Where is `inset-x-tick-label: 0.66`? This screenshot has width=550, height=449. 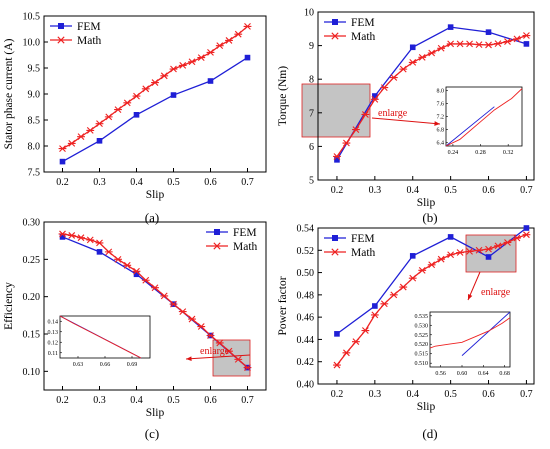 inset-x-tick-label: 0.66 is located at coordinates (105, 365).